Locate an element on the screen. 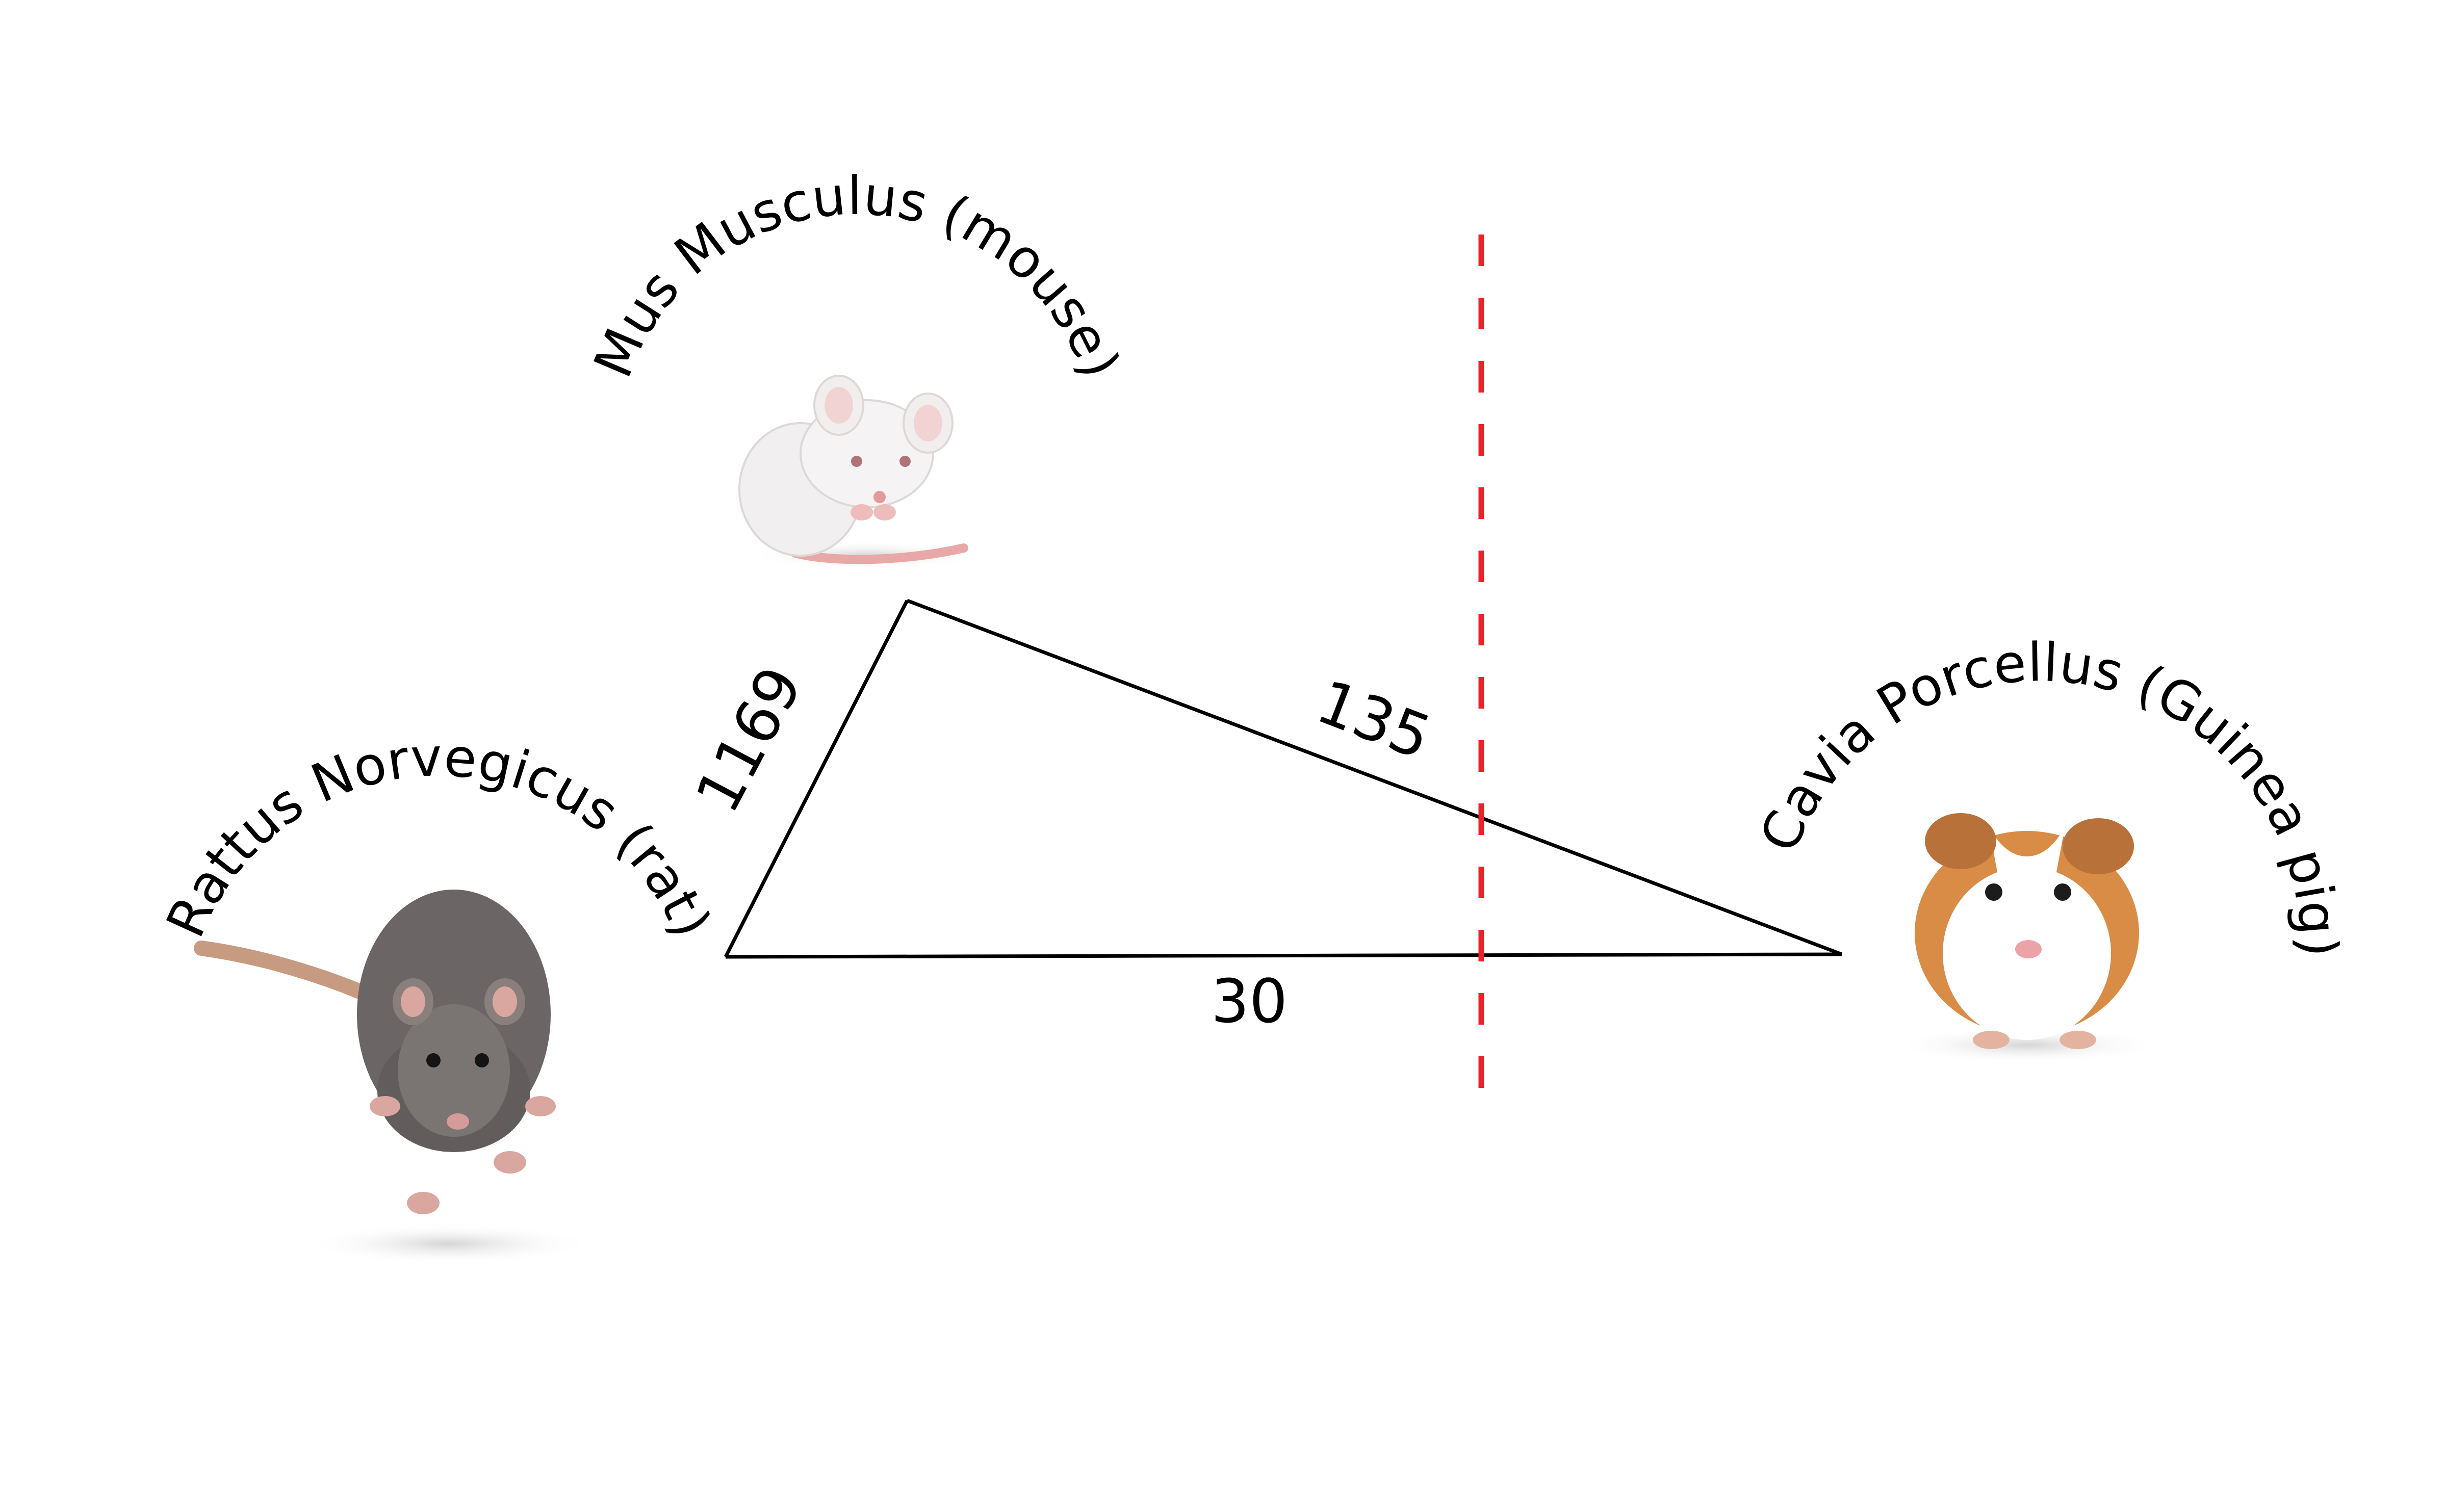  guinea-pig-image is located at coordinates (2026, 938).